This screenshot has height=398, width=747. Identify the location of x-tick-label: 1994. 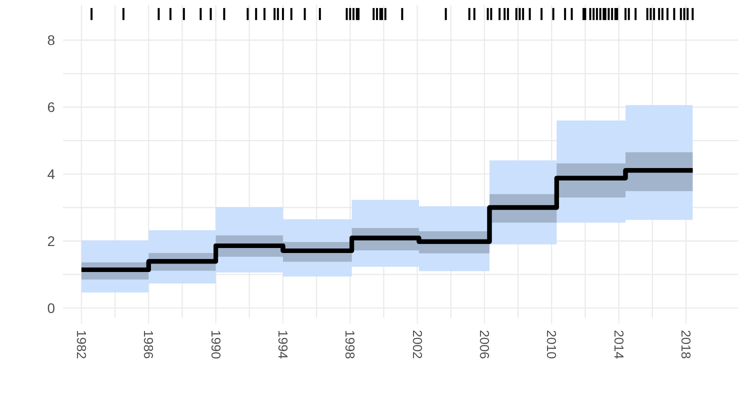
(282, 344).